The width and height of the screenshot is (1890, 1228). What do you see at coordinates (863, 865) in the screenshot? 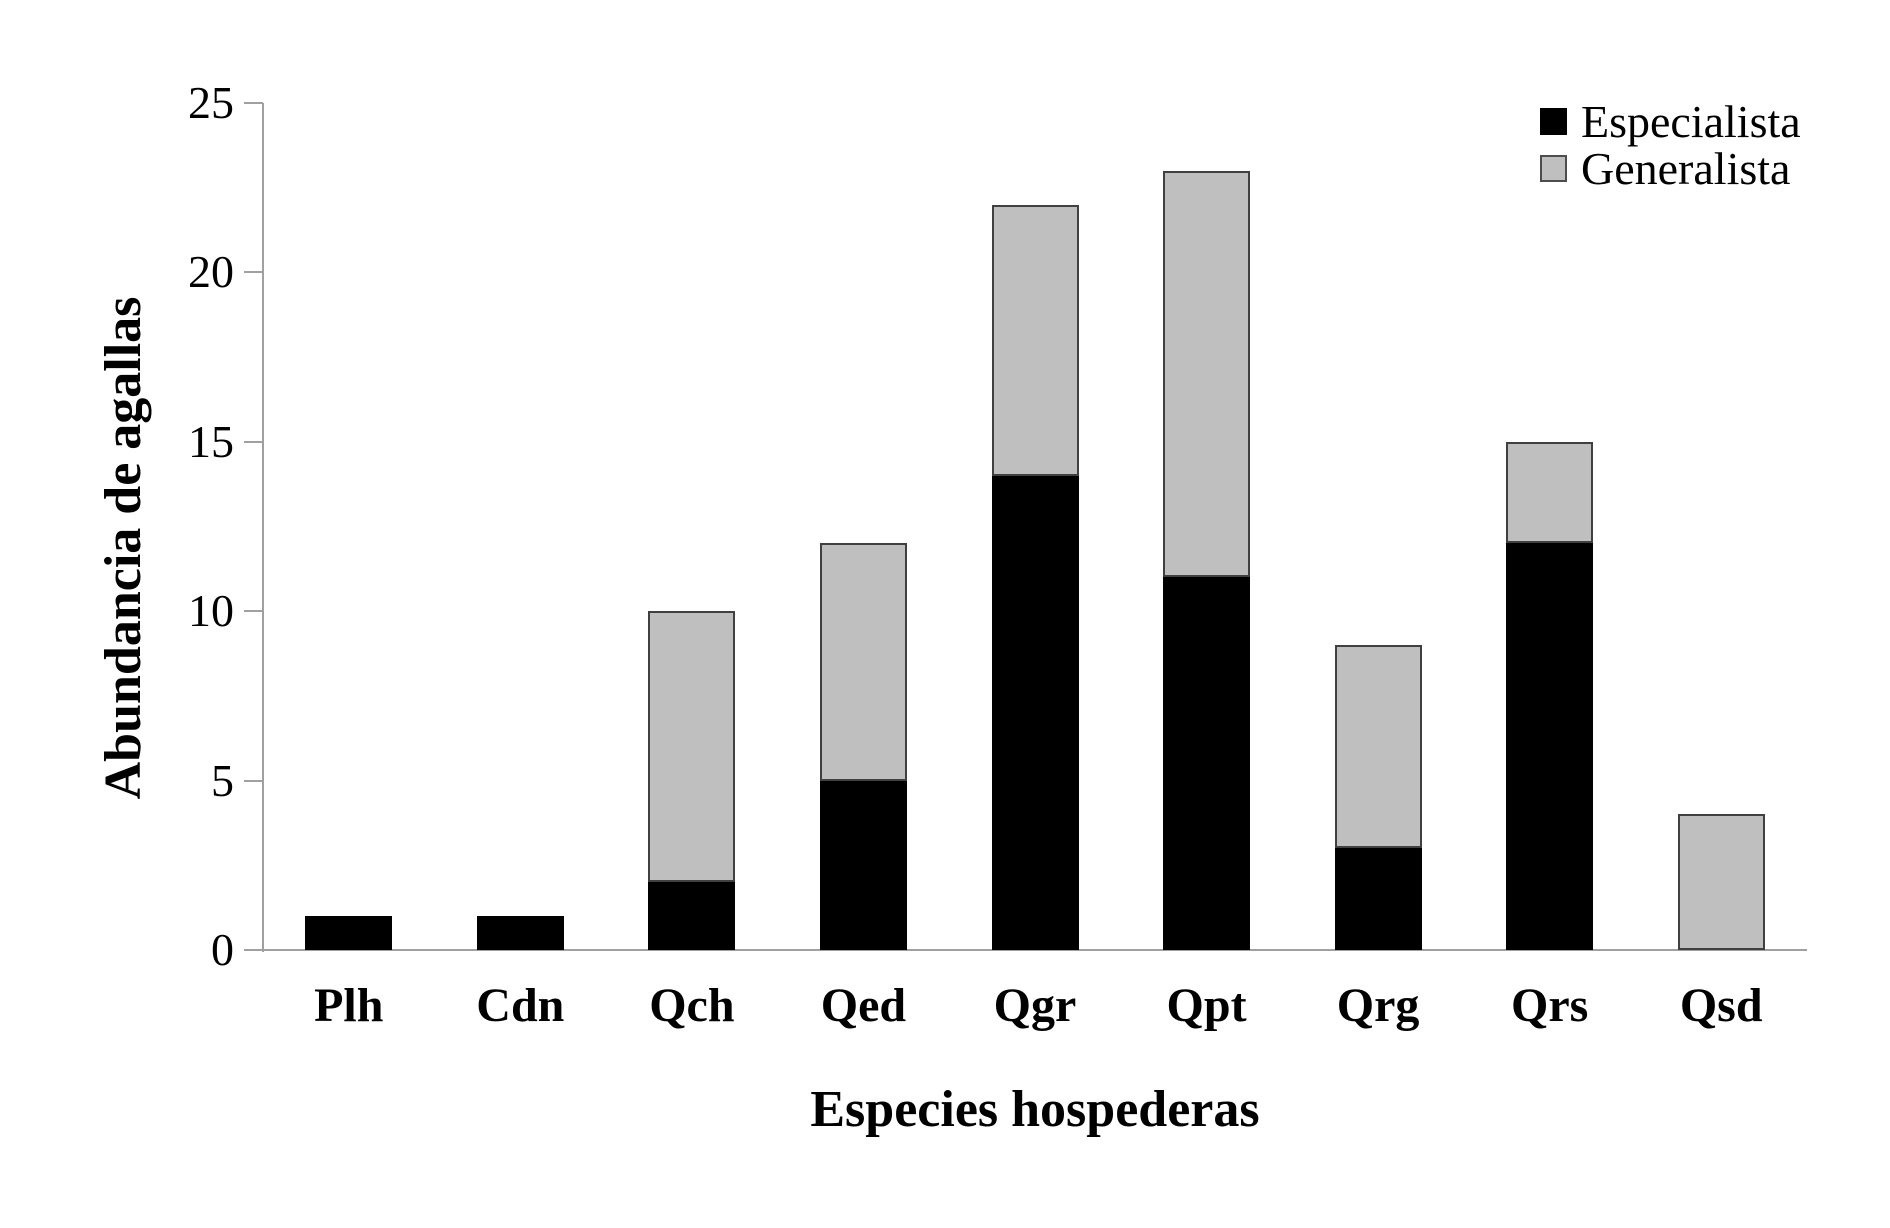
I see `bar-segment-especialista-Qed` at bounding box center [863, 865].